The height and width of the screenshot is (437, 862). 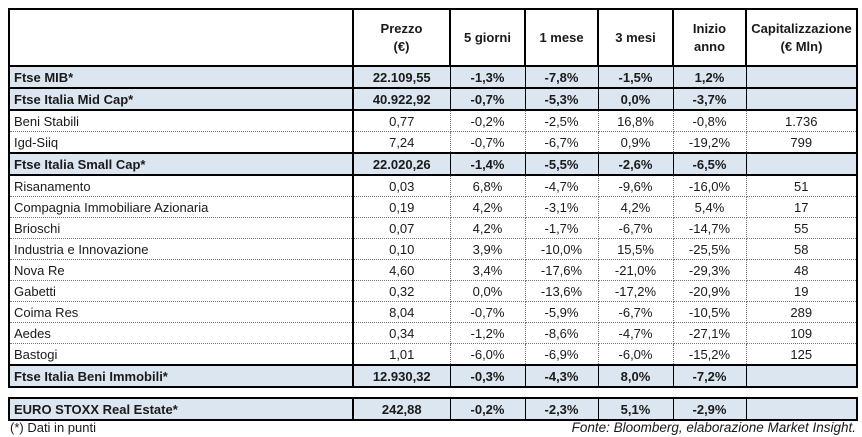 I want to click on cell-inizio-anno: -10,5%, so click(x=710, y=312).